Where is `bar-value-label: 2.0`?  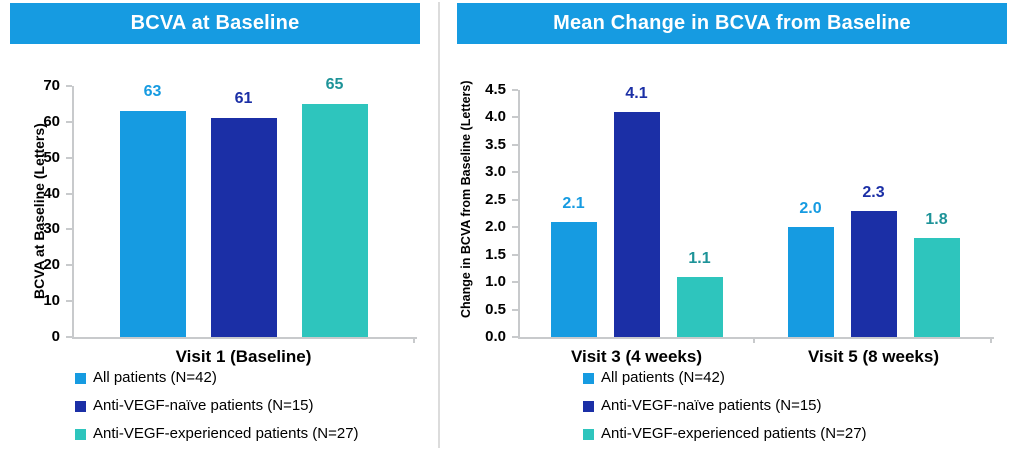 bar-value-label: 2.0 is located at coordinates (810, 209).